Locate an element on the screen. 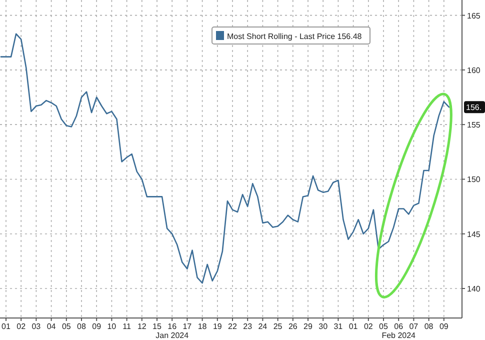 The width and height of the screenshot is (485, 340). x-tick-label: 22 is located at coordinates (233, 326).